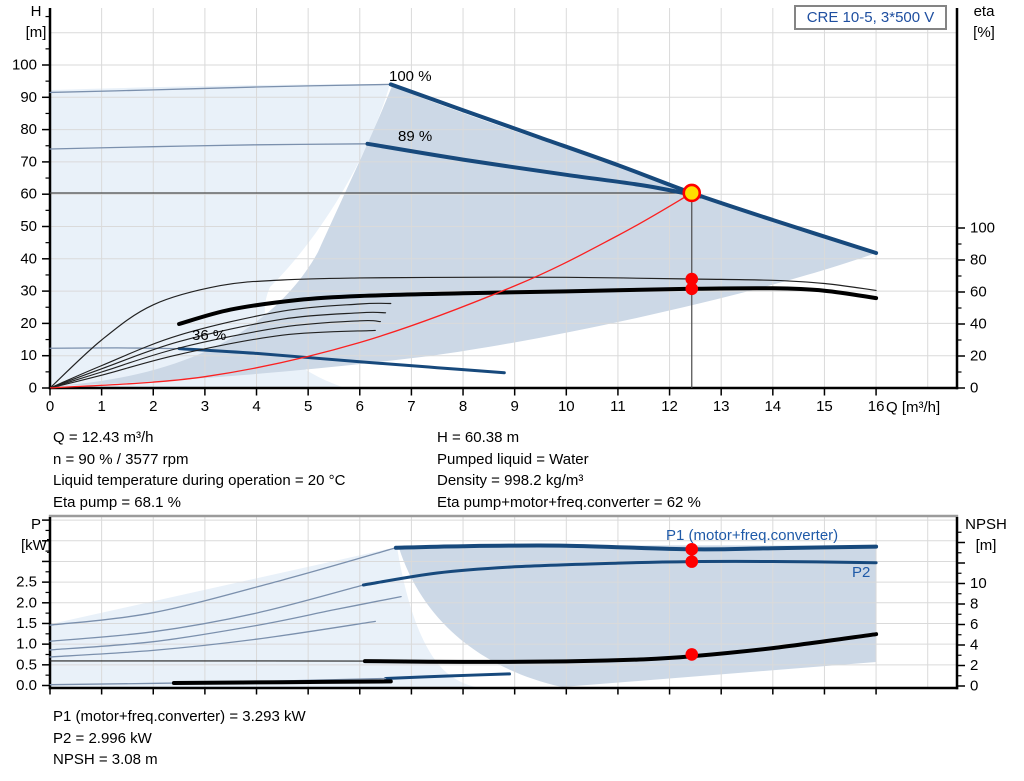 The image size is (1024, 781). I want to click on y-tick-label: 4, so click(974, 645).